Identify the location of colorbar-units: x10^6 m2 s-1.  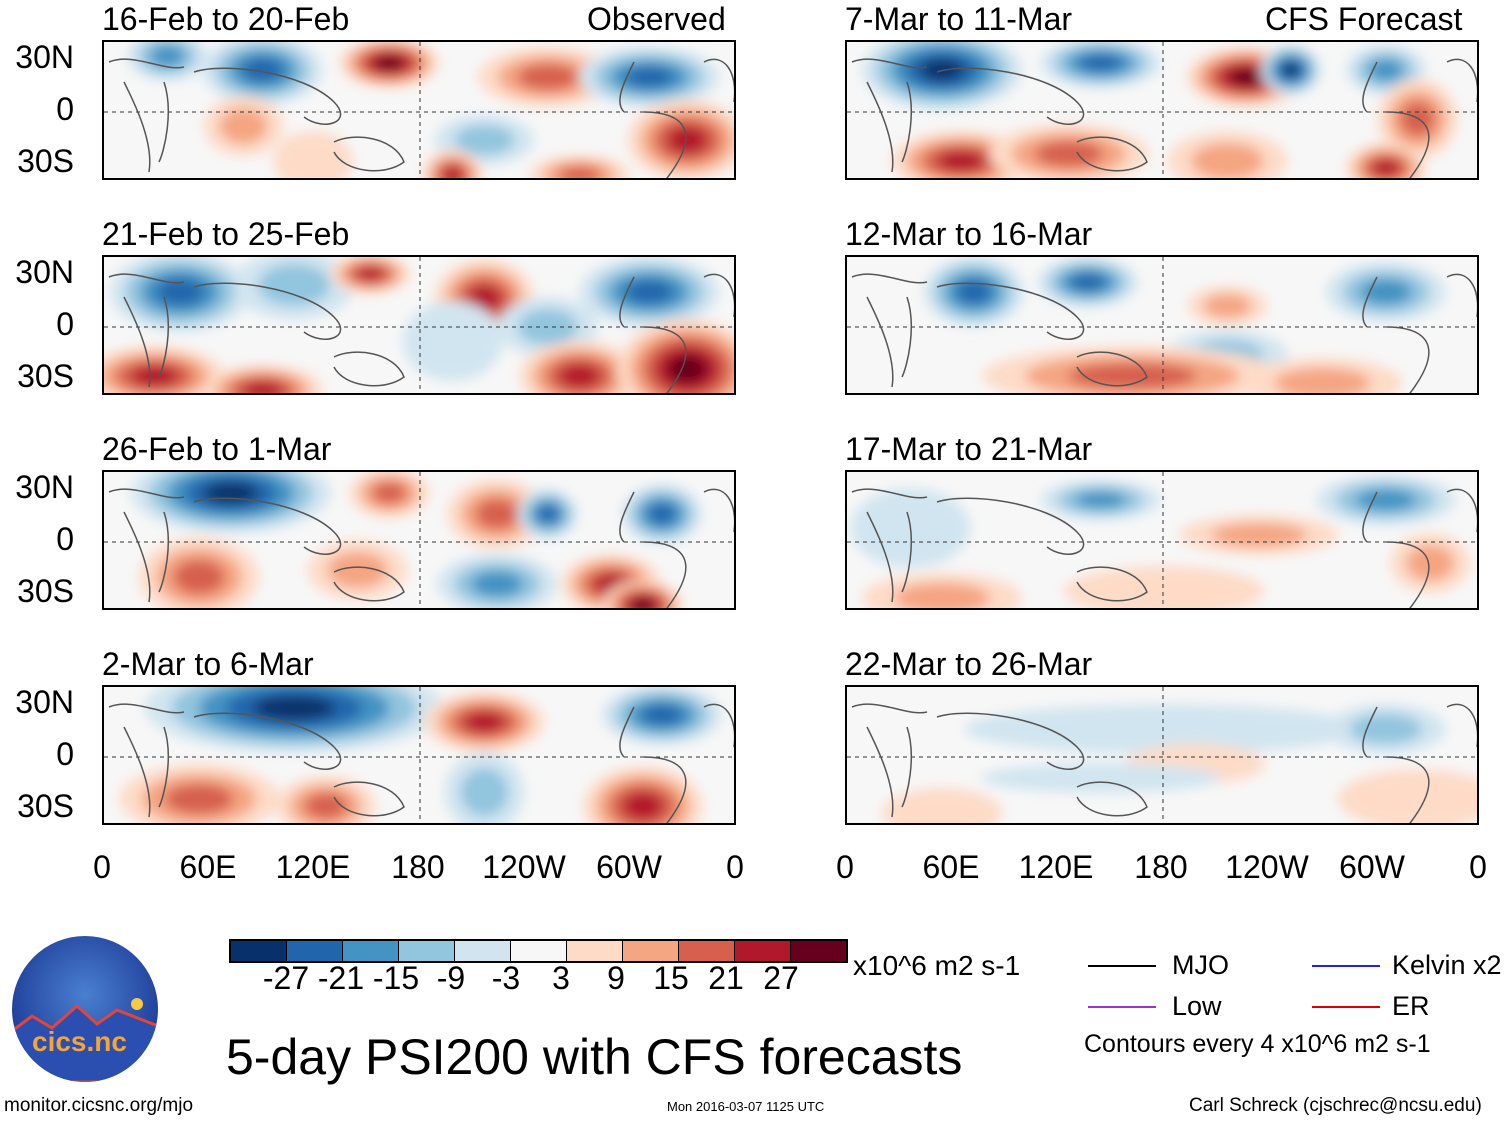
(937, 965).